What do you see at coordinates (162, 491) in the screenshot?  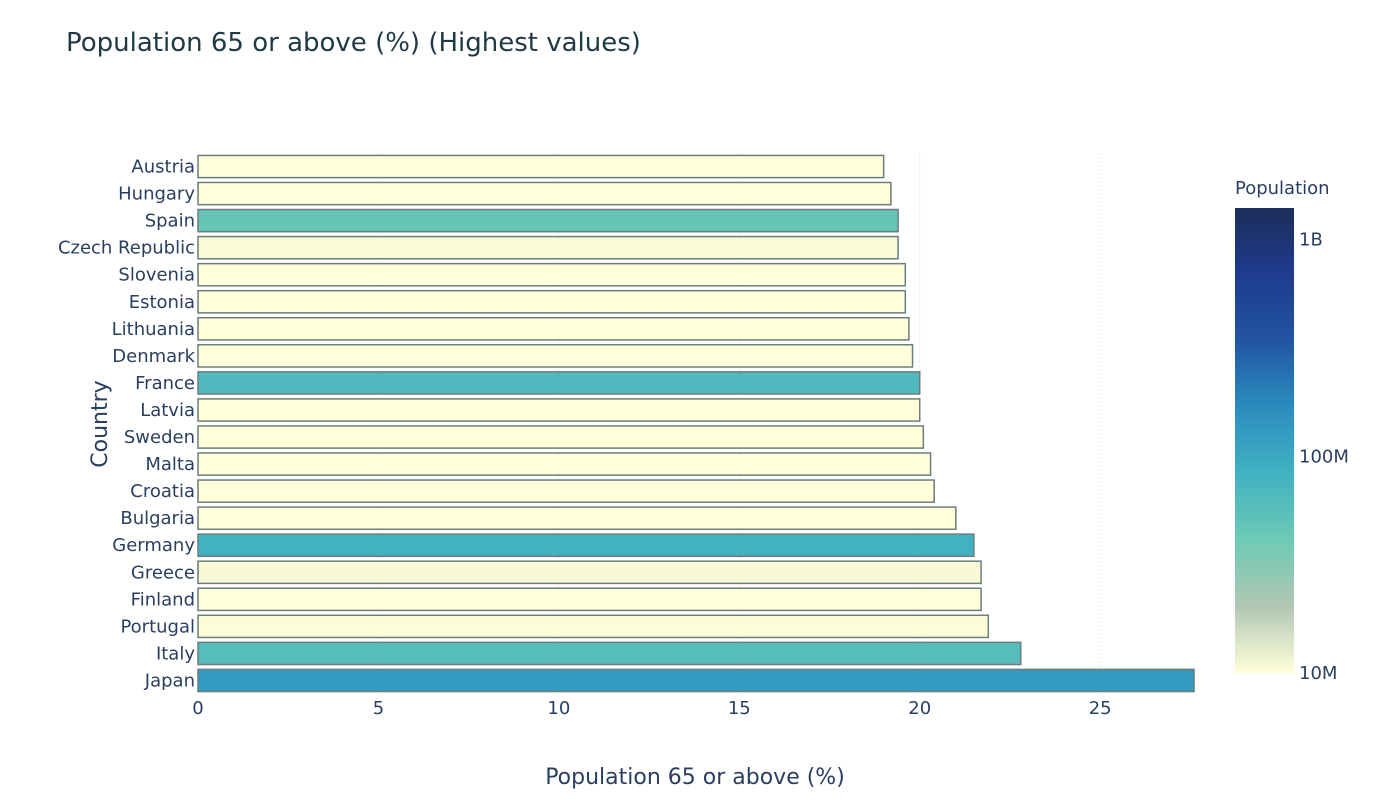 I see `y-tick-label: Croatia` at bounding box center [162, 491].